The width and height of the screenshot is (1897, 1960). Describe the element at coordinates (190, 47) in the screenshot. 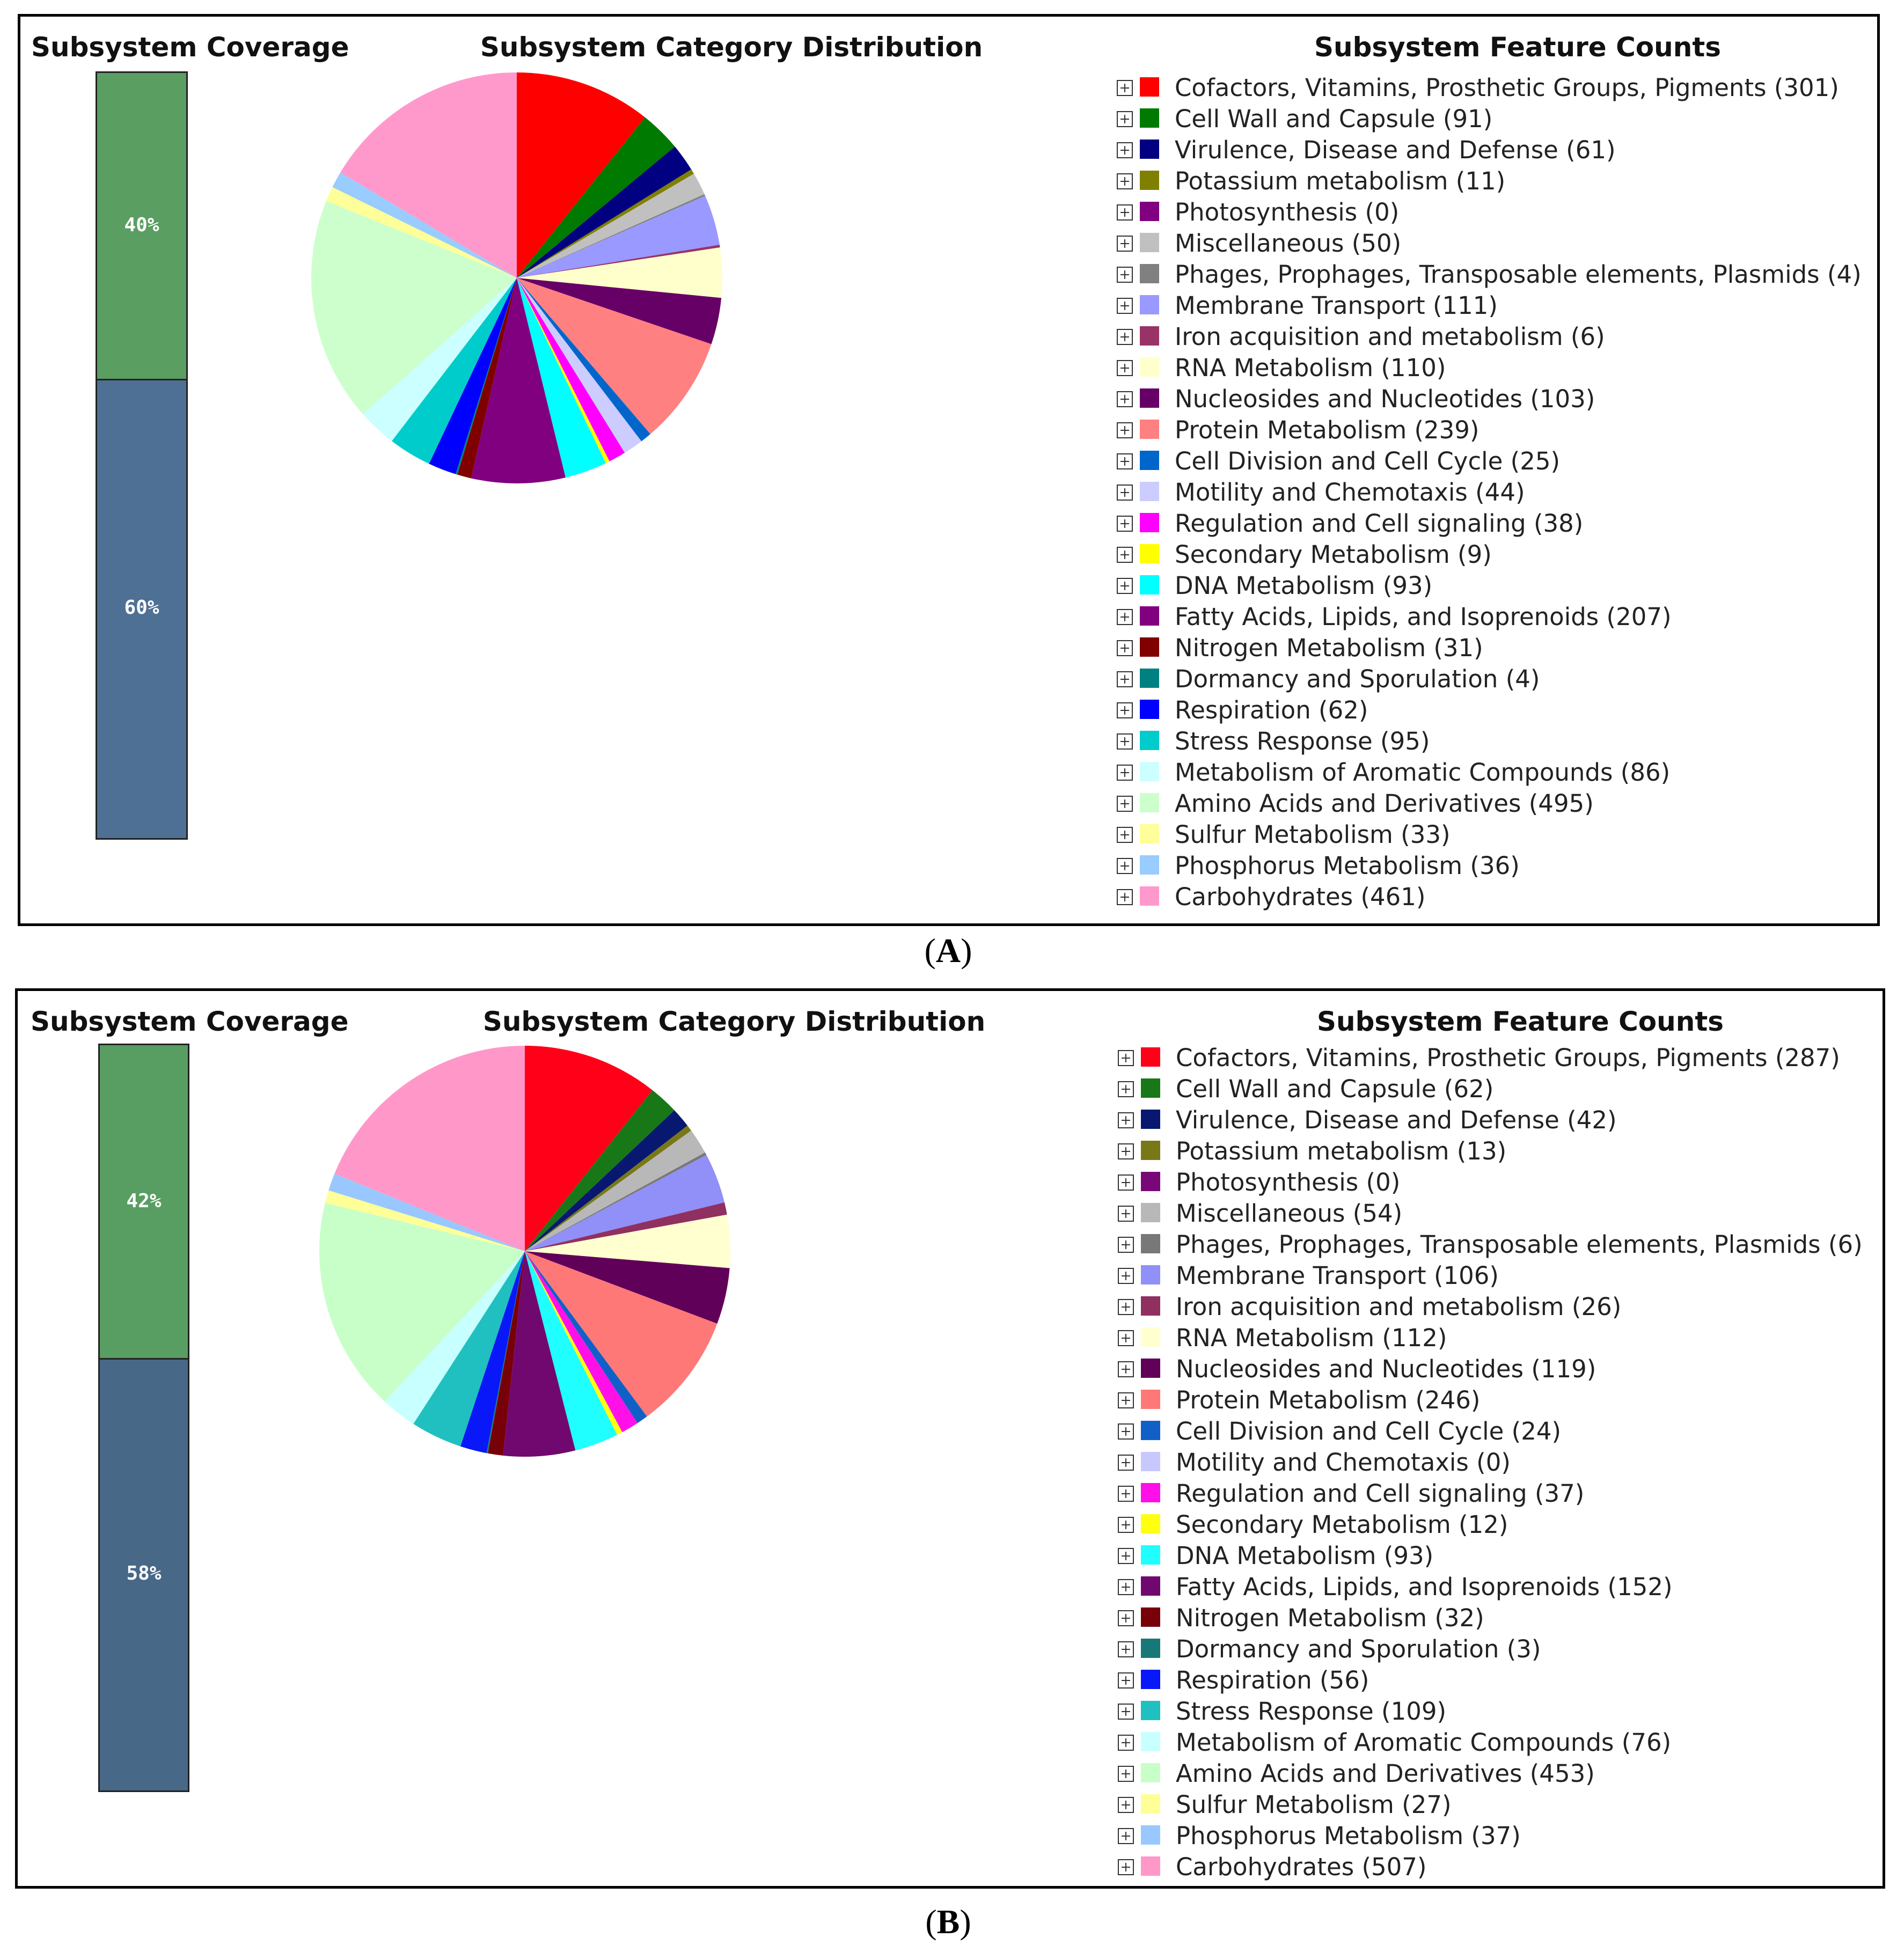

I see `coverage-title: Subsystem Coverage` at that location.